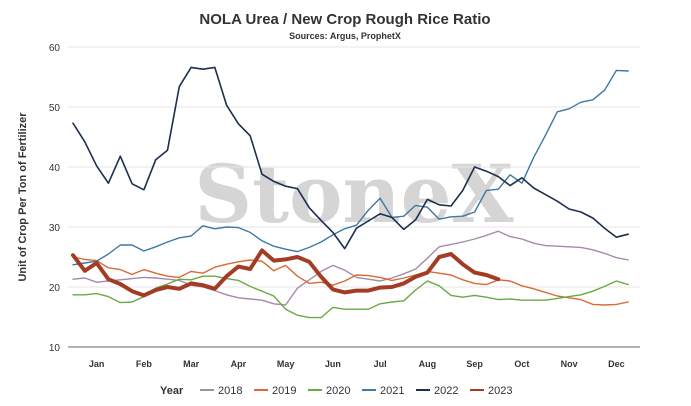 The image size is (691, 406). I want to click on legend-label-2022: 2022, so click(446, 391).